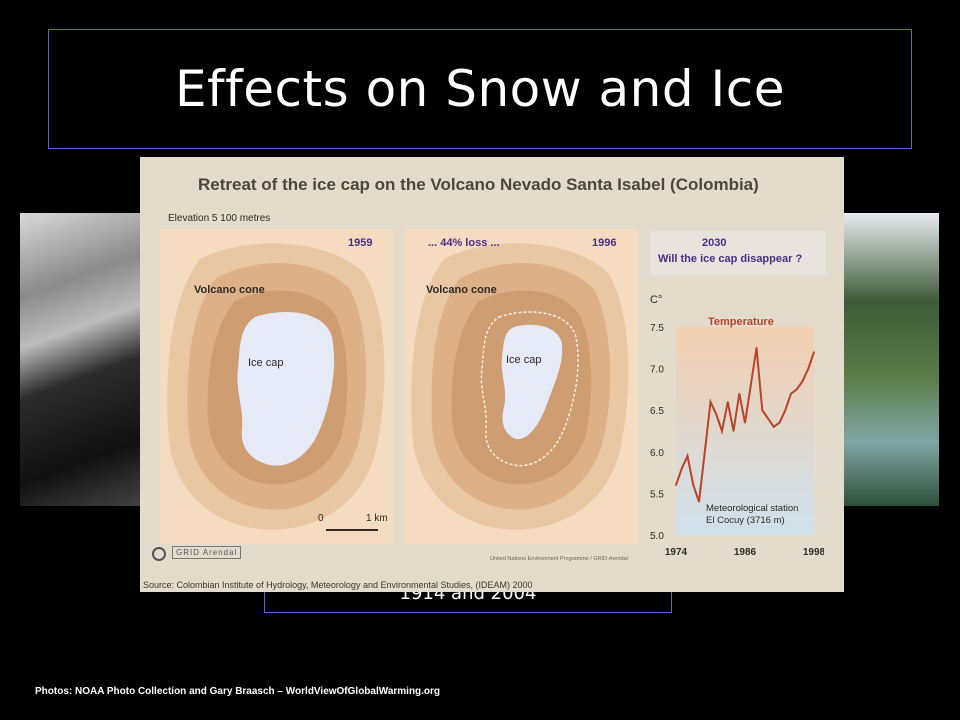 This screenshot has width=960, height=720. I want to click on station-label-line2: El Cocuy (3716 m), so click(745, 520).